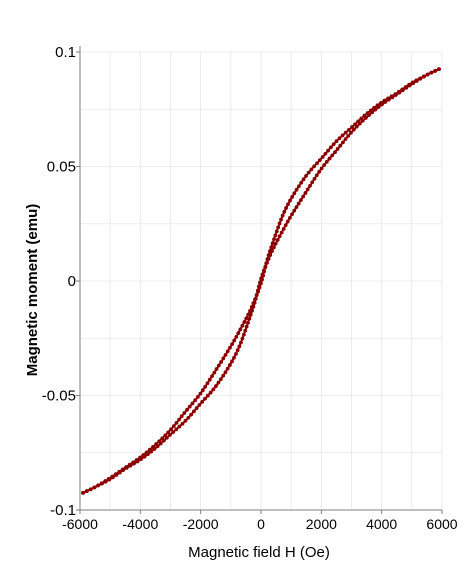 Image resolution: width=474 pixels, height=569 pixels. I want to click on x-tick-label: 2000, so click(321, 524).